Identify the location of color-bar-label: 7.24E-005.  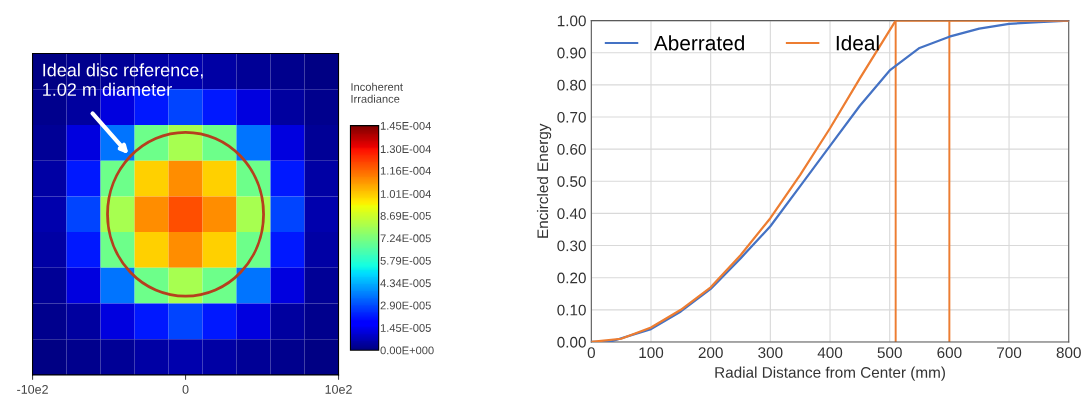
(405, 238).